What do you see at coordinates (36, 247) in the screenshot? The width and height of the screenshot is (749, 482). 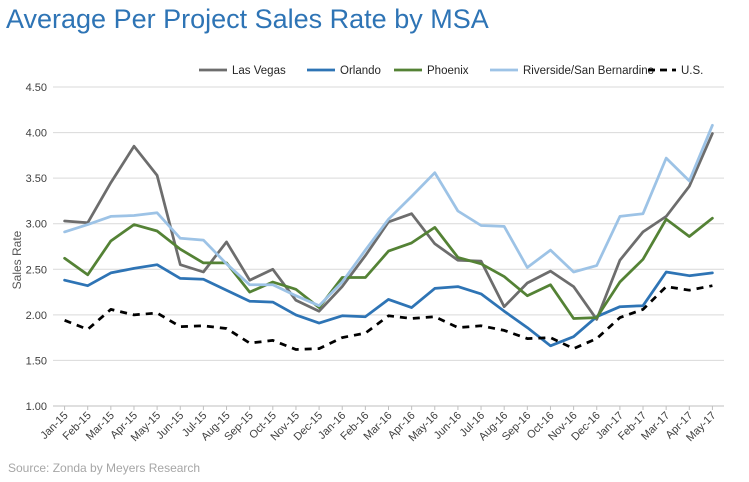 I see `y-axis: 1.00 1.50 2.00 2.50 3.00 3.50 4.00 4.50` at bounding box center [36, 247].